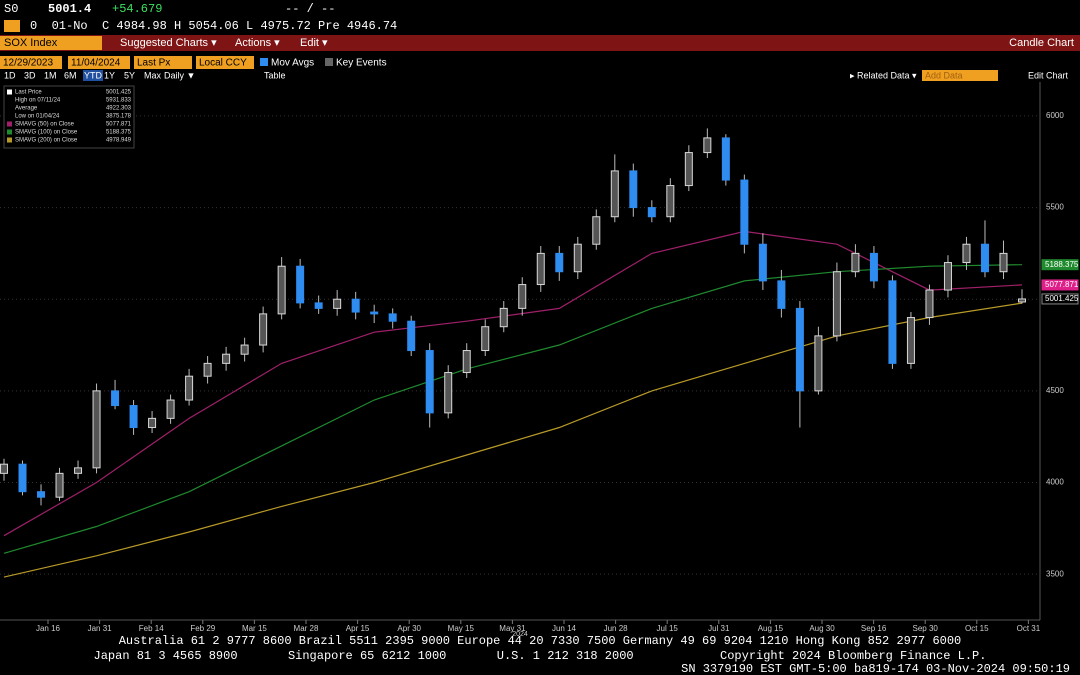 The image size is (1080, 675). I want to click on menu: Edit ▾, so click(314, 43).